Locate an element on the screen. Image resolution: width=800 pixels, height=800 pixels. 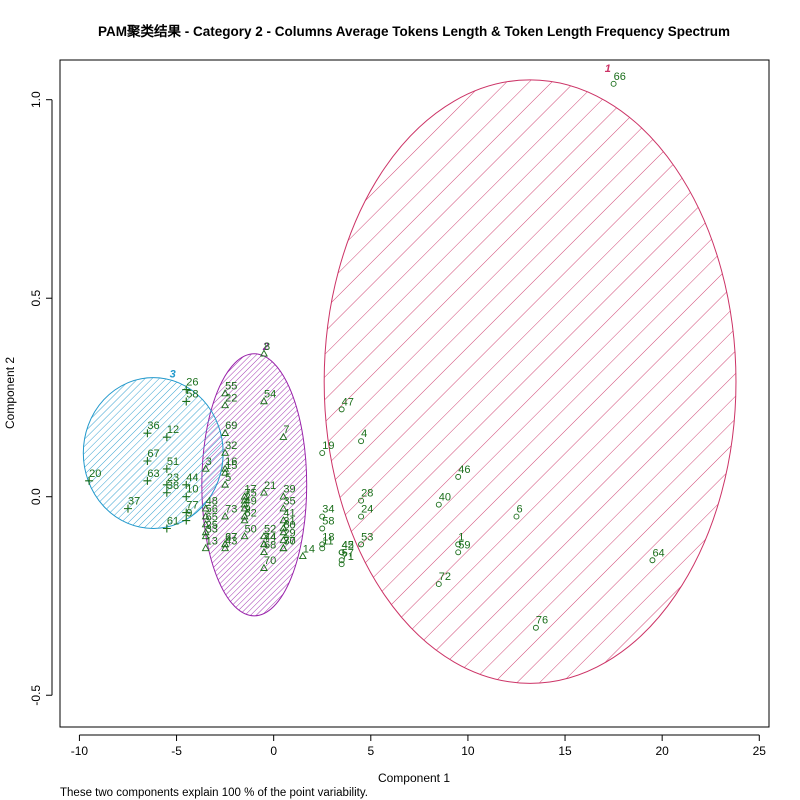
point-label: 33 is located at coordinates (212, 529).